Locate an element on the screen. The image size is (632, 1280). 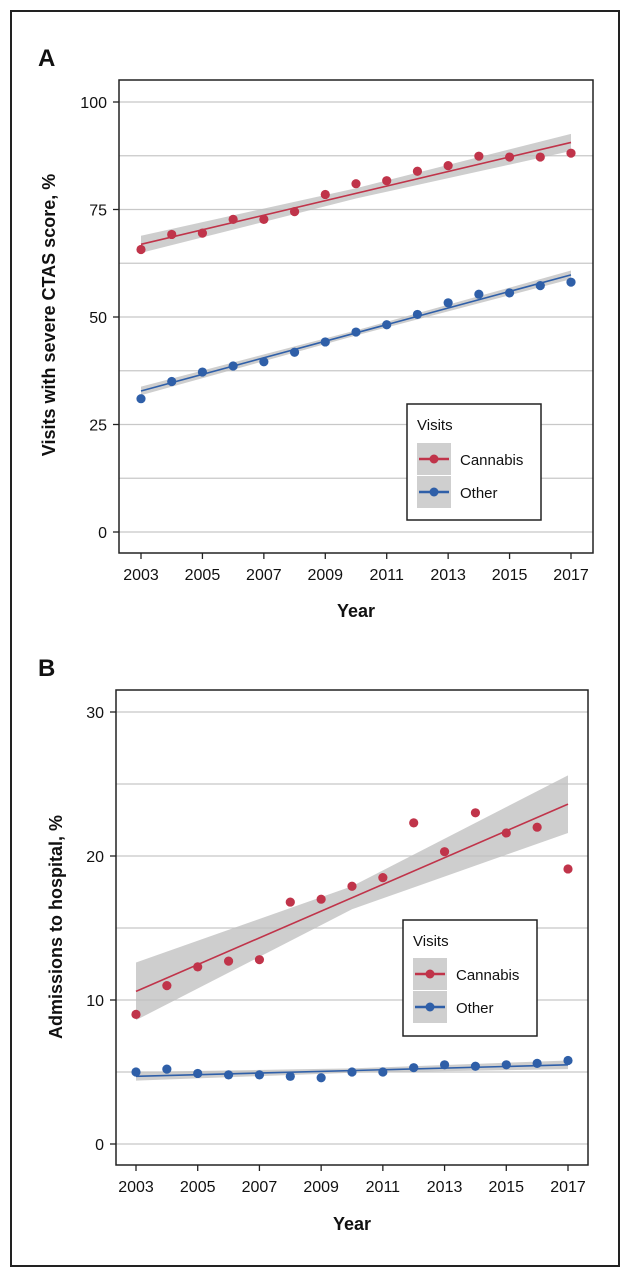
panel-b-letter: B is located at coordinates (46, 668).